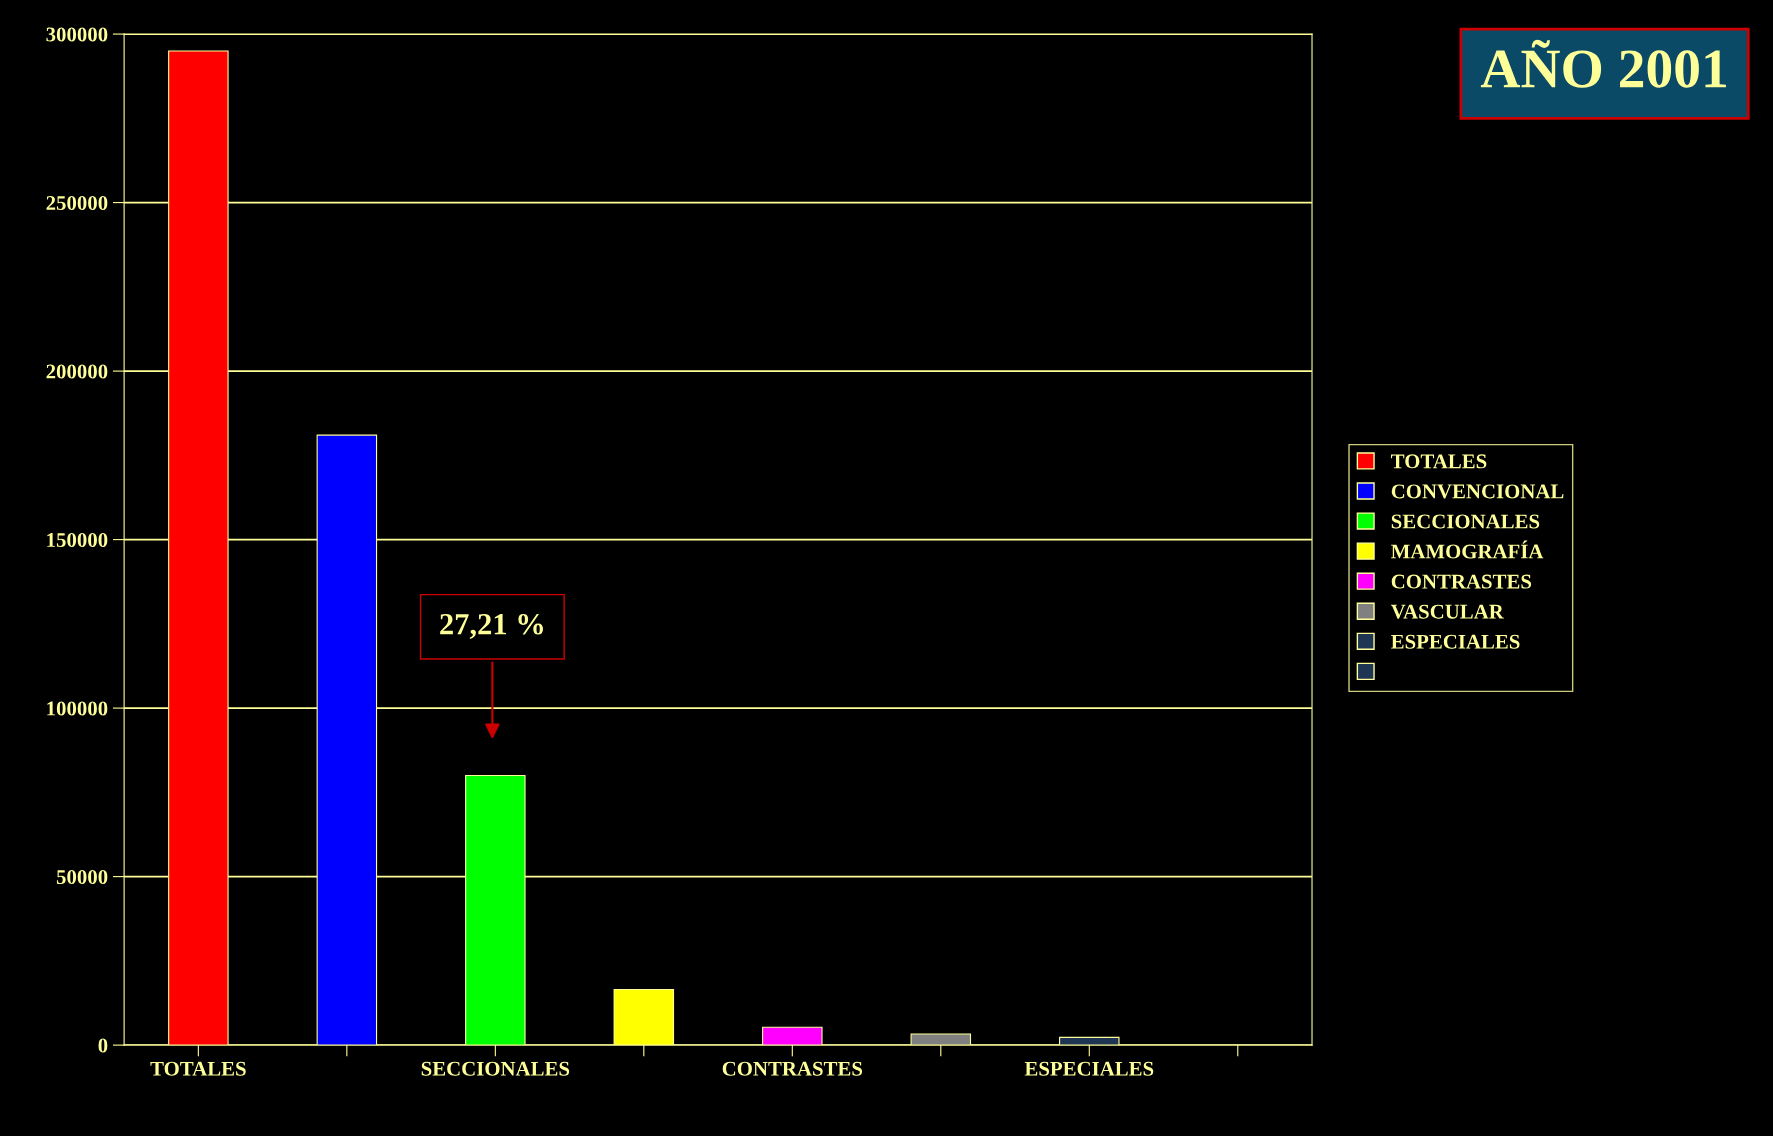 The image size is (1773, 1136). What do you see at coordinates (1477, 491) in the screenshot?
I see `legend-label: CONVENCIONAL` at bounding box center [1477, 491].